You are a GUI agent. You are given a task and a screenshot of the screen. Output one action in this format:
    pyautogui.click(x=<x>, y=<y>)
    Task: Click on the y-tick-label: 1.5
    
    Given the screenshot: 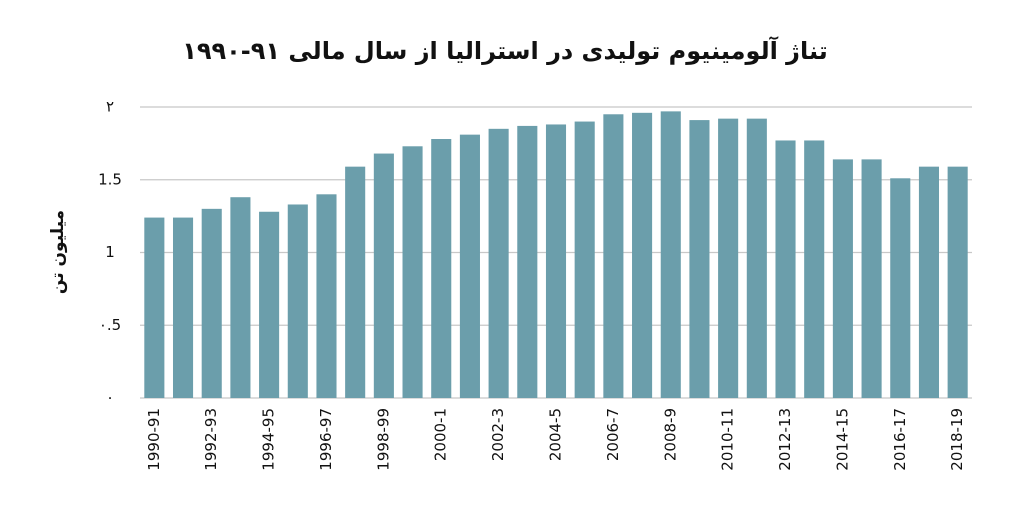 What is the action you would take?
    pyautogui.click(x=110, y=179)
    